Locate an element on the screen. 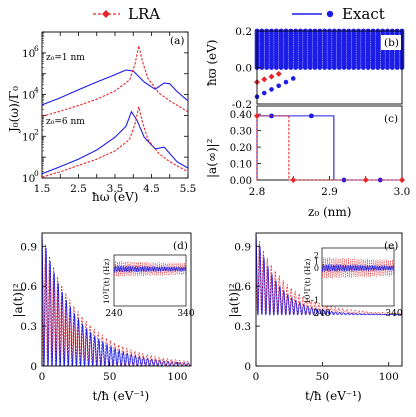 This screenshot has height=417, width=416. panel-label-d: (d) is located at coordinates (180, 246).